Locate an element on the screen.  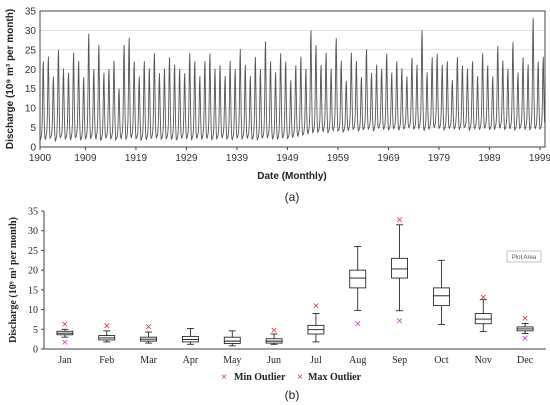
panel-a-x-tick-label: 1949 is located at coordinates (287, 158).